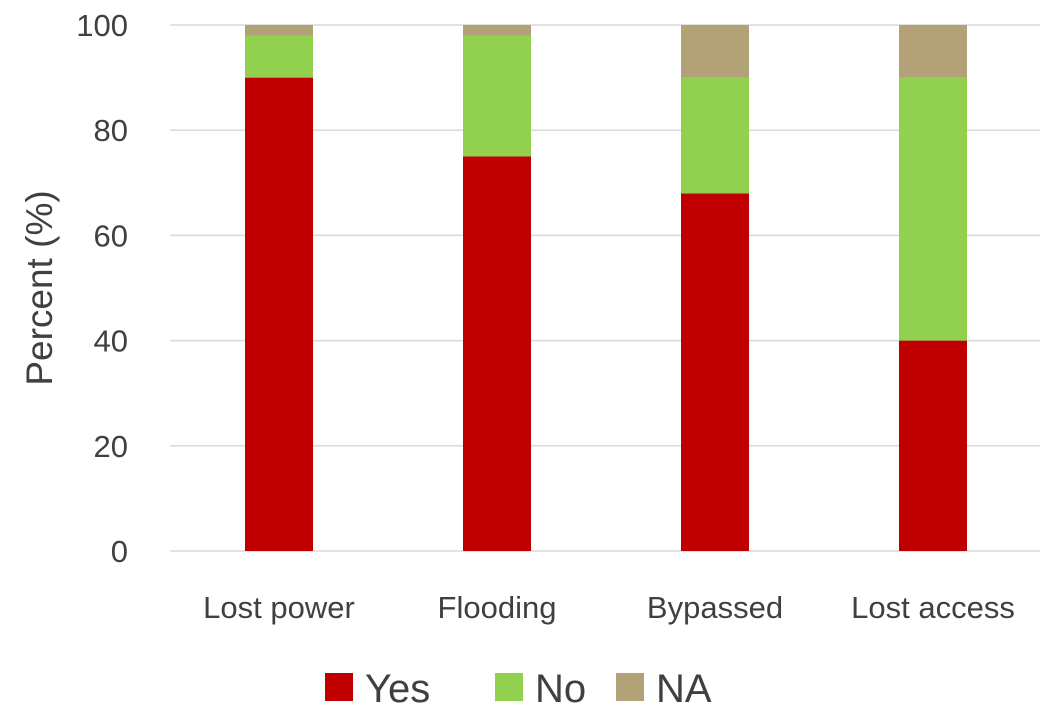 Image resolution: width=1049 pixels, height=707 pixels. What do you see at coordinates (609, 607) in the screenshot?
I see `x-axis-ticks: Lost power Flooding Bypassed Lost access` at bounding box center [609, 607].